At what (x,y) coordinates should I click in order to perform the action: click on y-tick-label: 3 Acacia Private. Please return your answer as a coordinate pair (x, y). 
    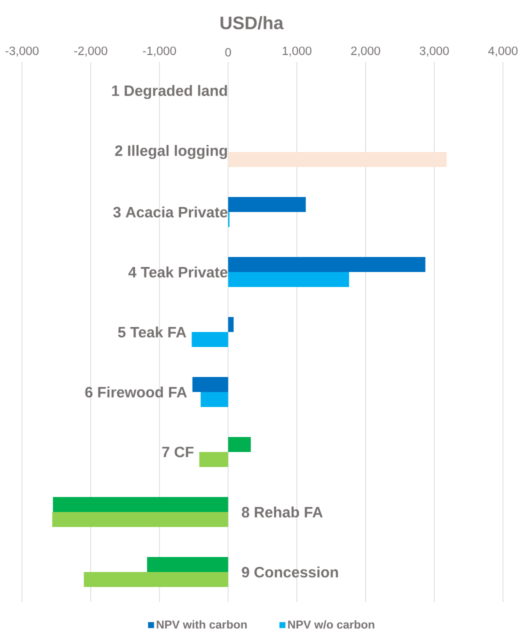
    Looking at the image, I should click on (170, 212).